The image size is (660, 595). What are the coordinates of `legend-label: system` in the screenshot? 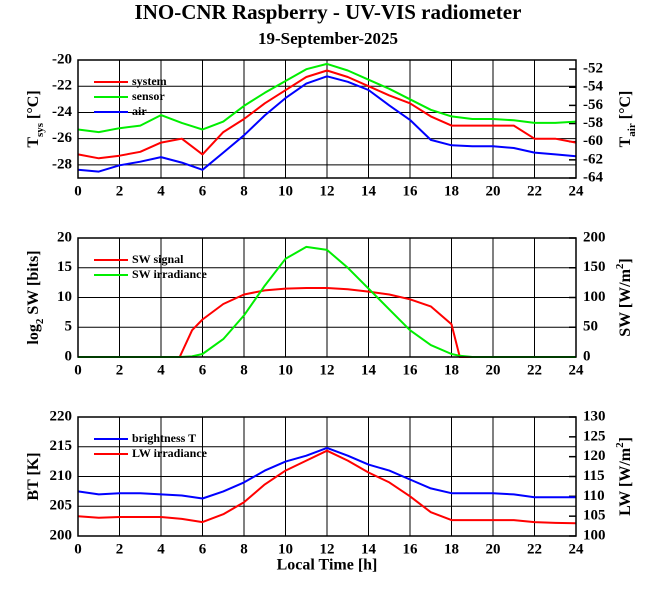 It's located at (149, 81).